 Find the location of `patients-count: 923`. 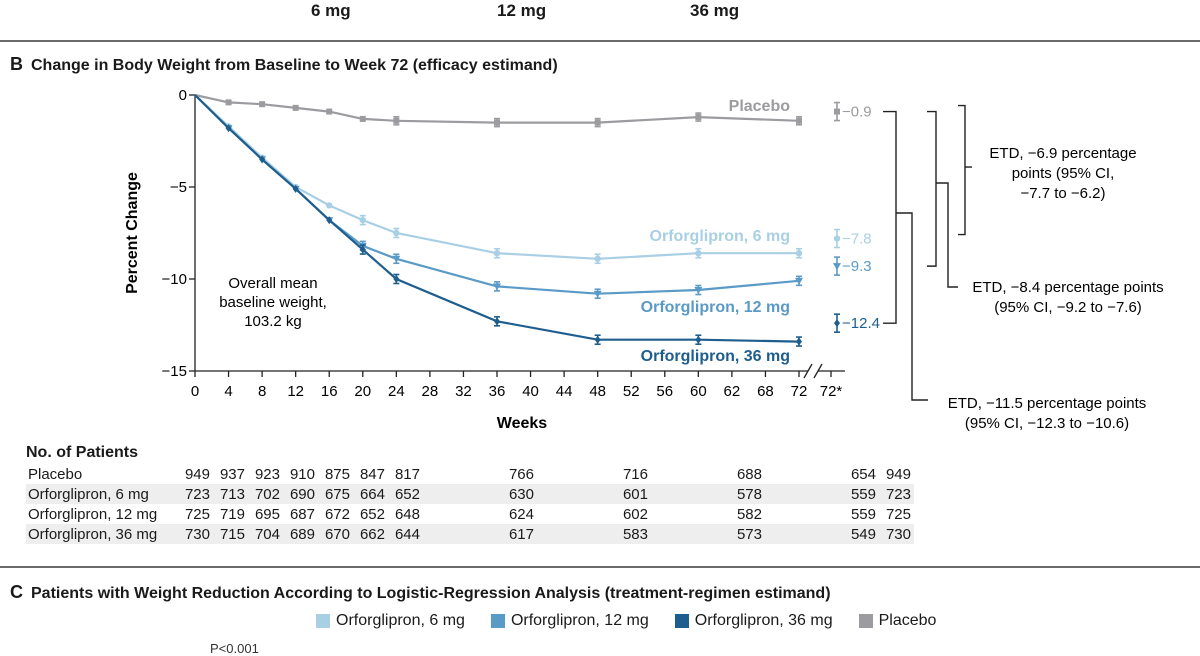

patients-count: 923 is located at coordinates (267, 474).